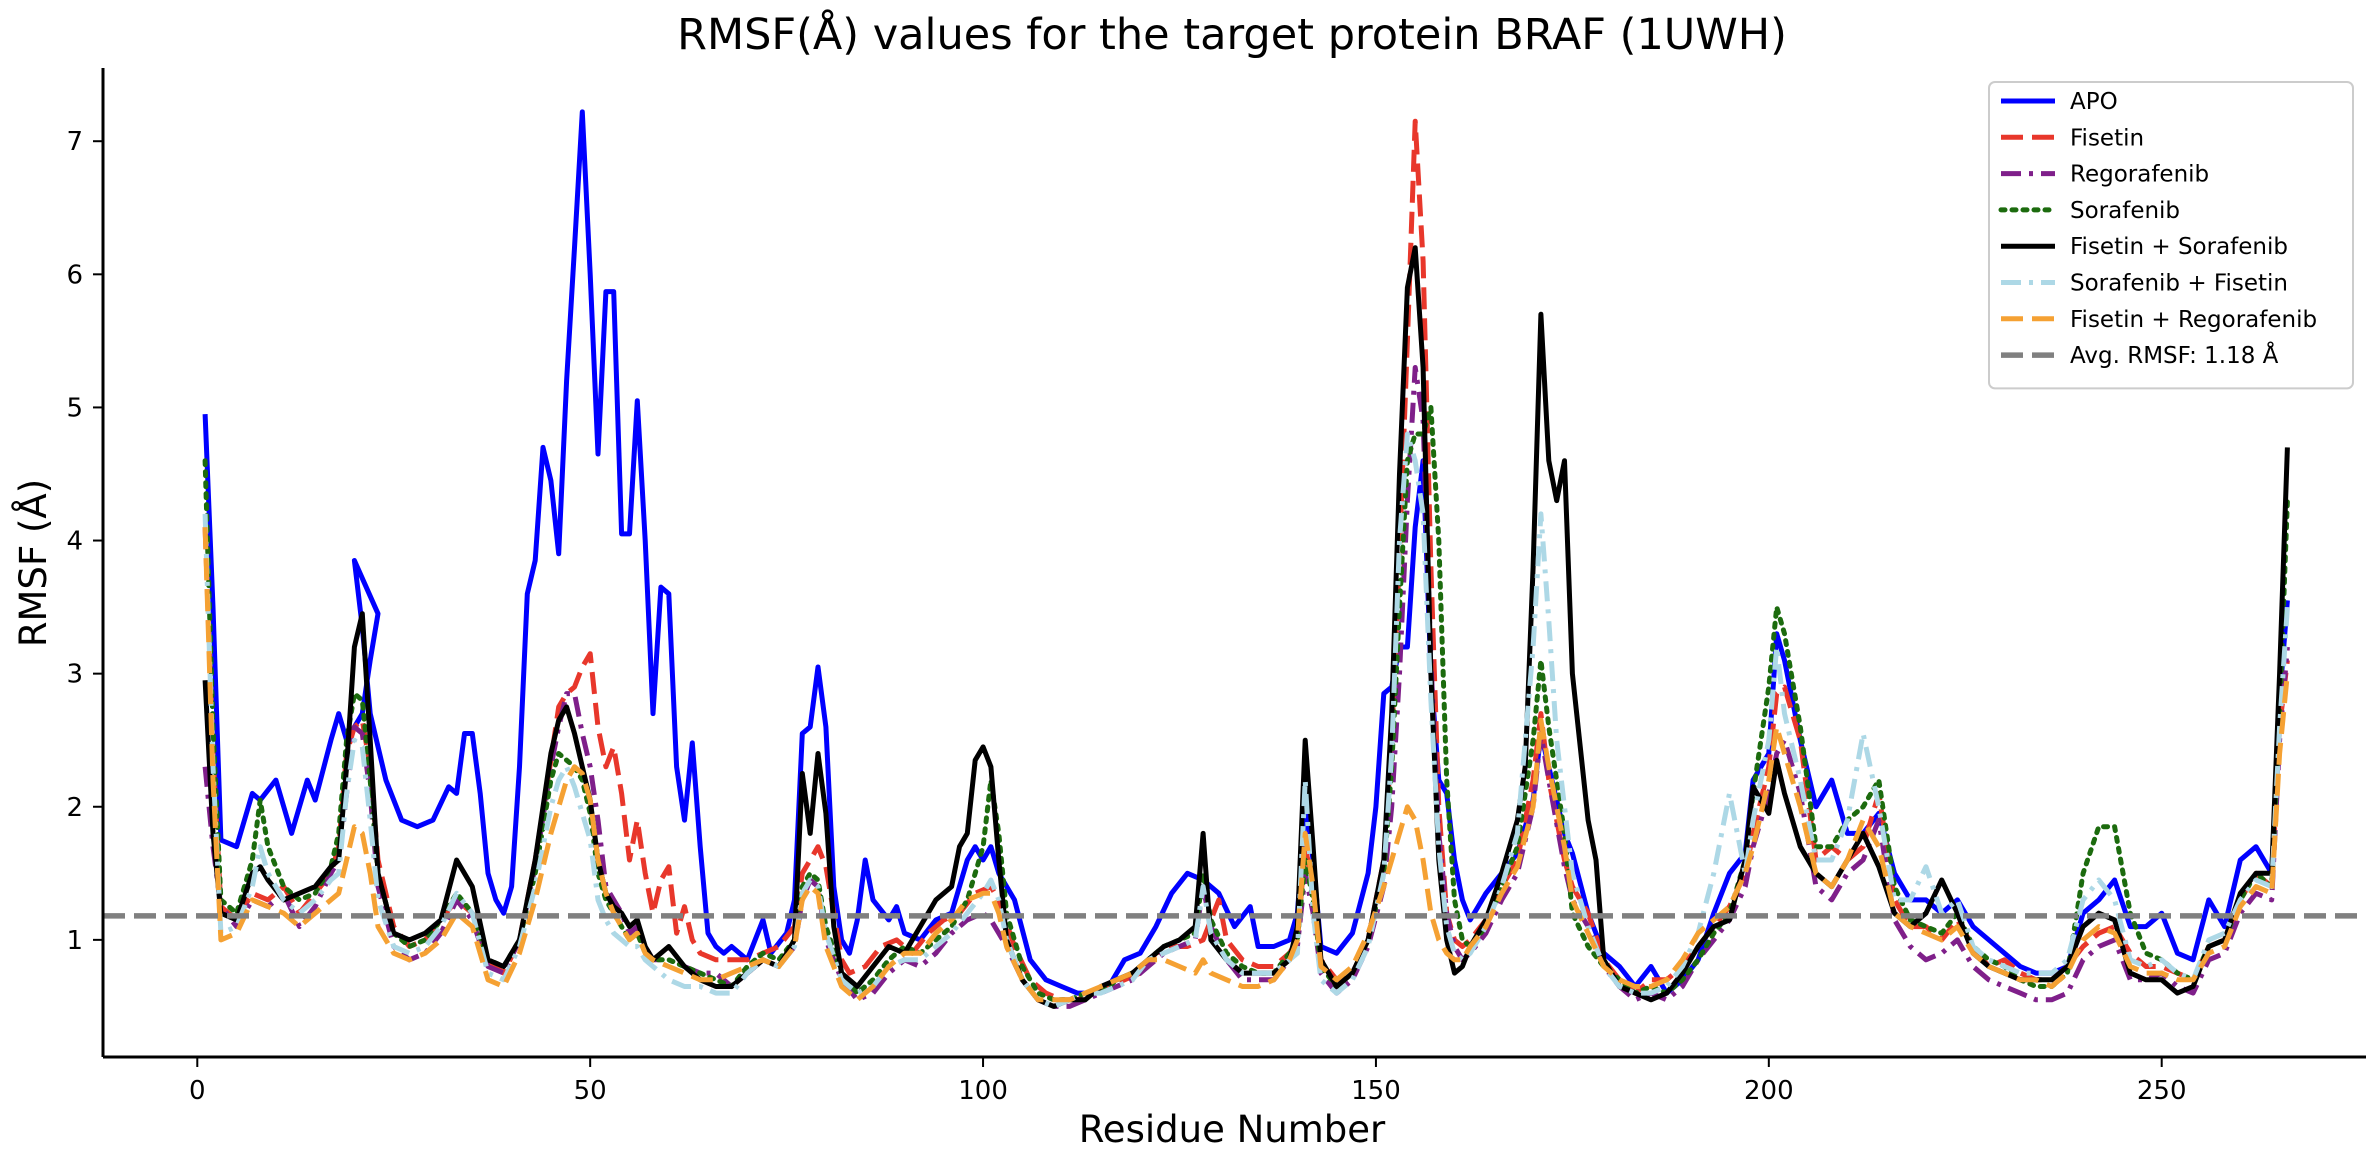 This screenshot has height=1166, width=2372. What do you see at coordinates (85, 562) in the screenshot?
I see `y-axis: 1 2 3 4 5 6 7` at bounding box center [85, 562].